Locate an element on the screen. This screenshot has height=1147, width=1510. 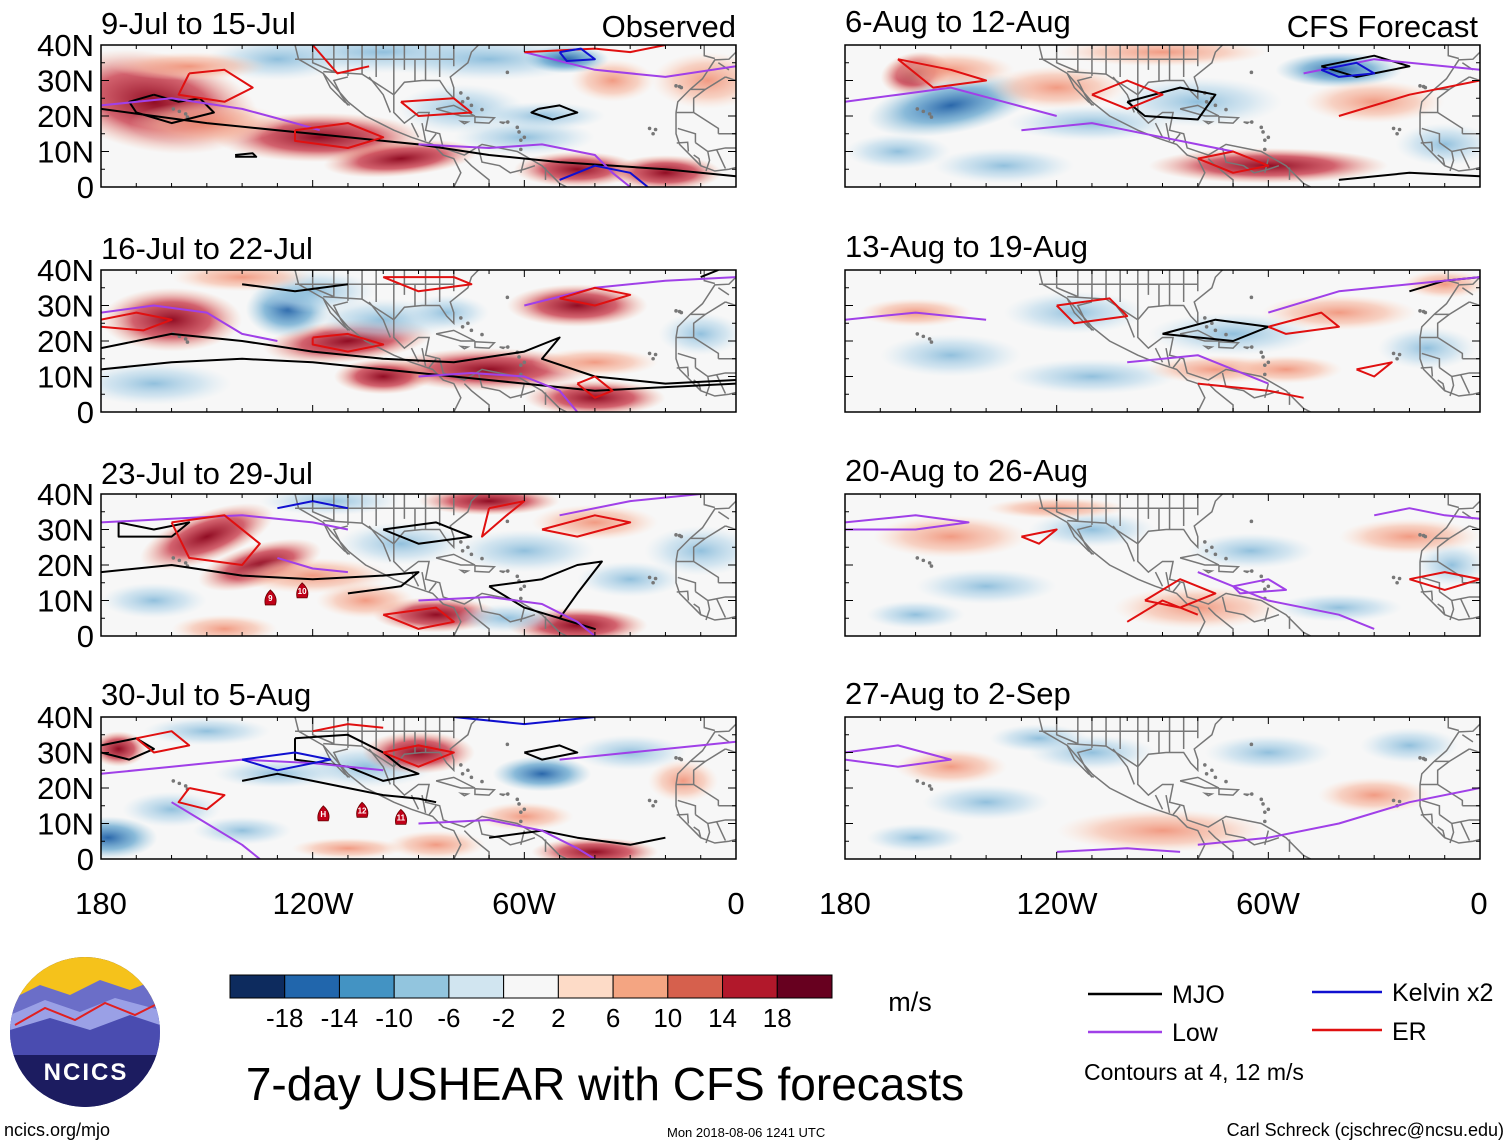
colorbar-tick-label: 2 is located at coordinates (558, 1018).